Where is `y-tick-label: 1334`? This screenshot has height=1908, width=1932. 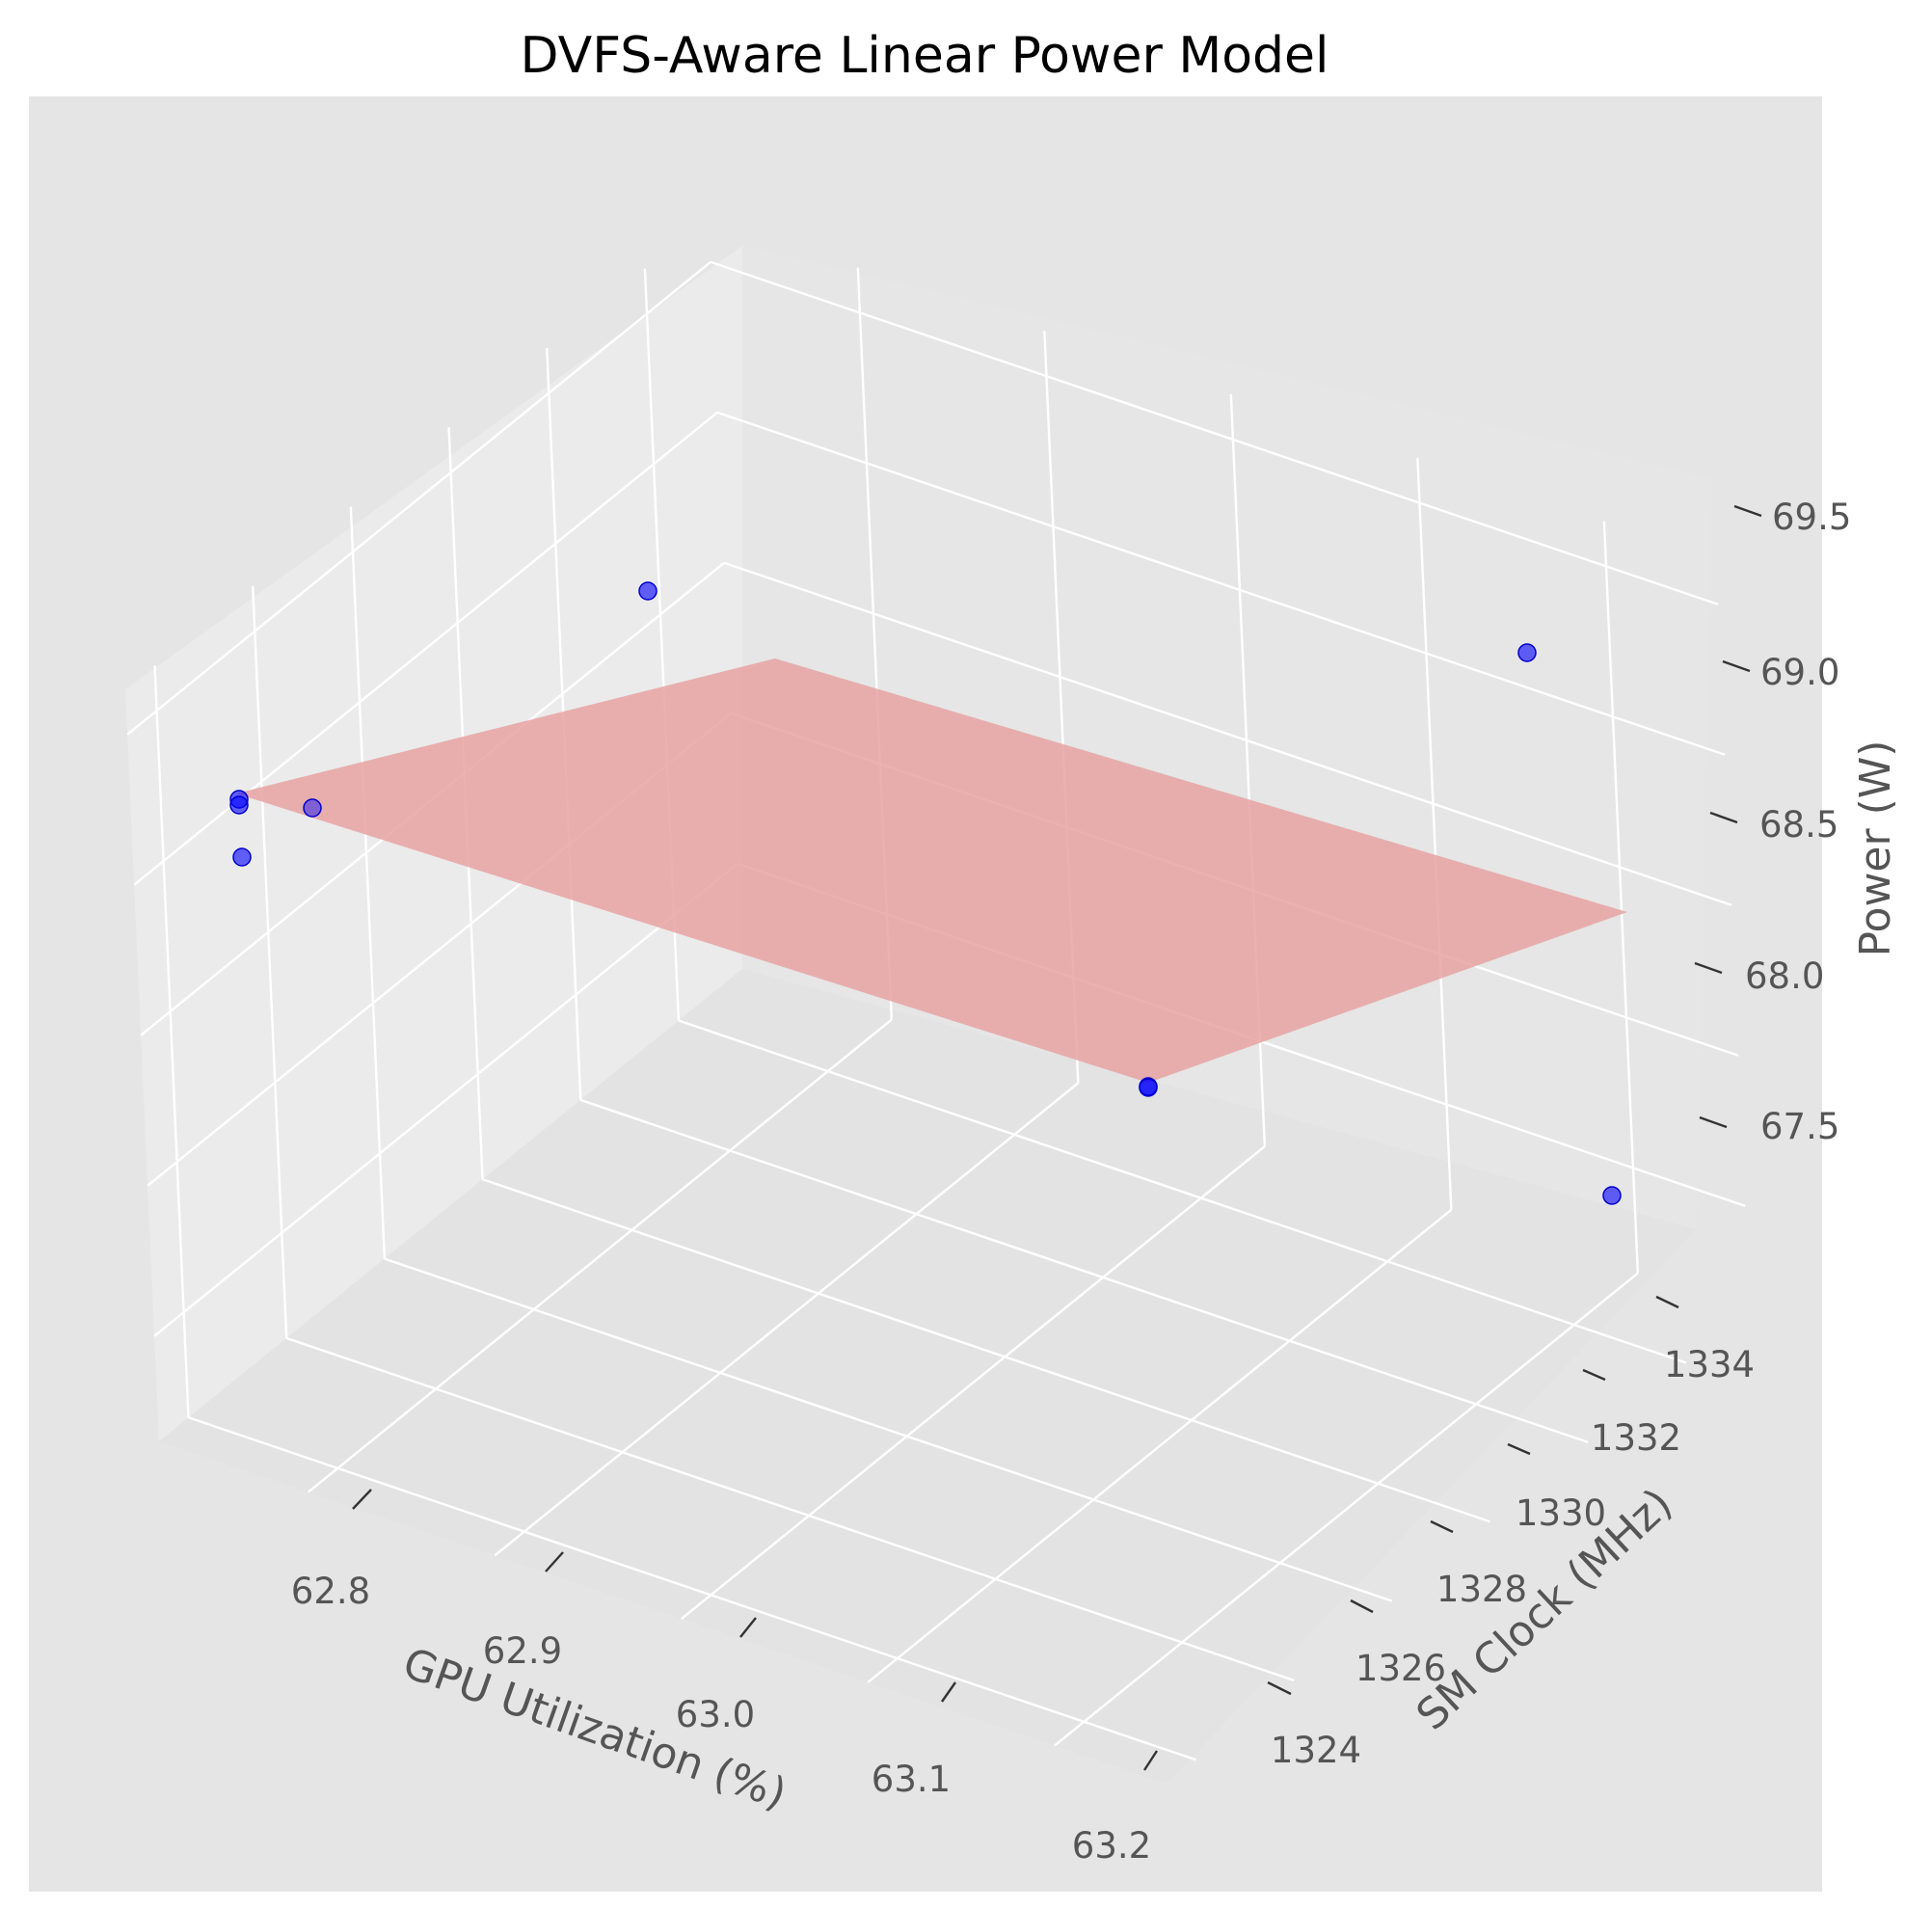
y-tick-label: 1334 is located at coordinates (1710, 1364).